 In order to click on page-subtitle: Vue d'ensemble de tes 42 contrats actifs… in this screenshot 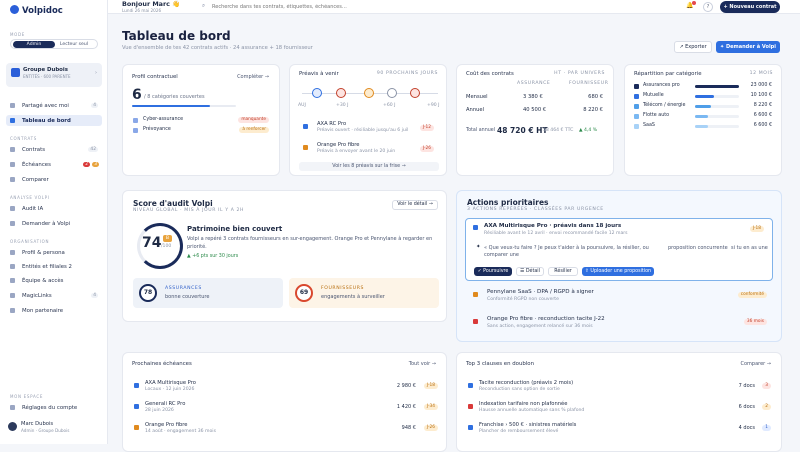, I will do `click(217, 48)`.